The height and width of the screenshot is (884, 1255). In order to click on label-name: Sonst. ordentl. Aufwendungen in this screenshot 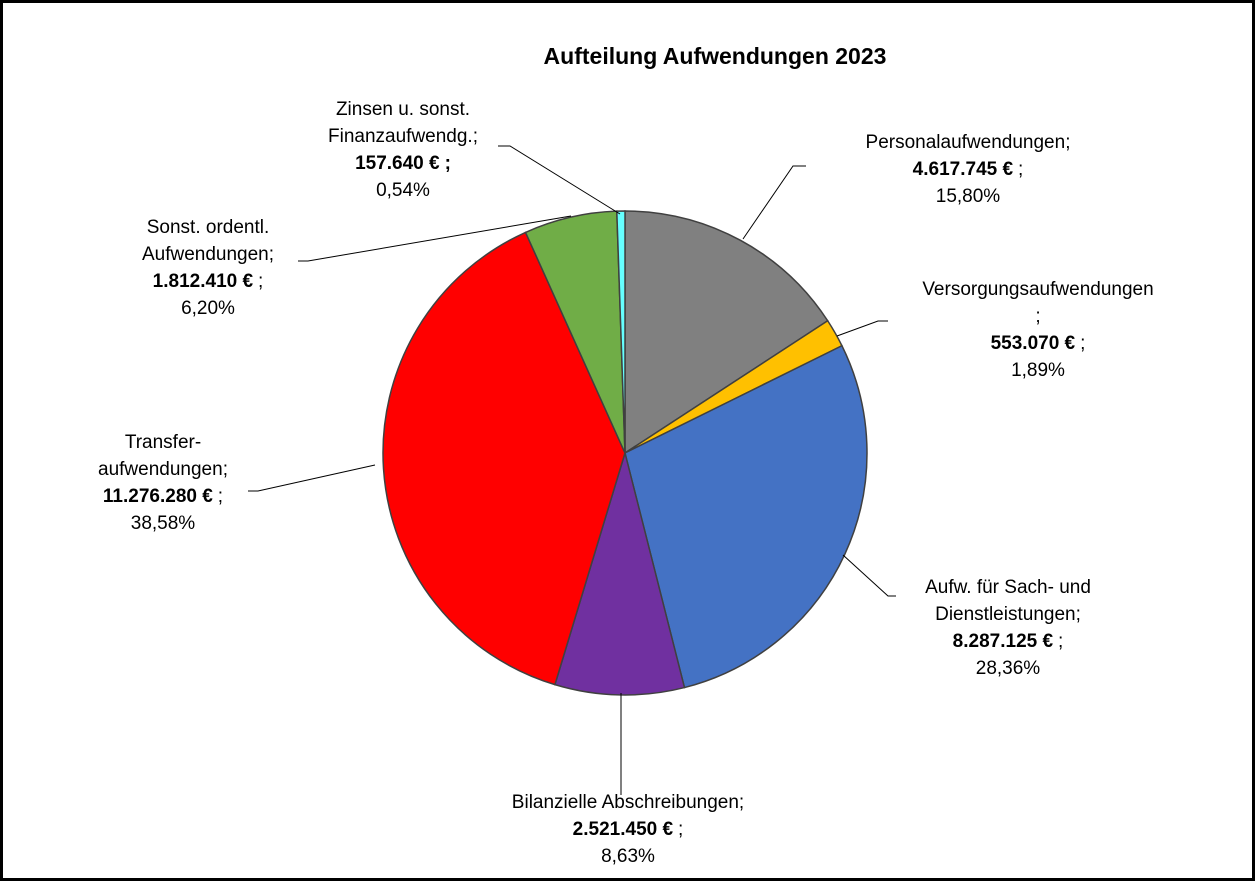, I will do `click(205, 241)`.